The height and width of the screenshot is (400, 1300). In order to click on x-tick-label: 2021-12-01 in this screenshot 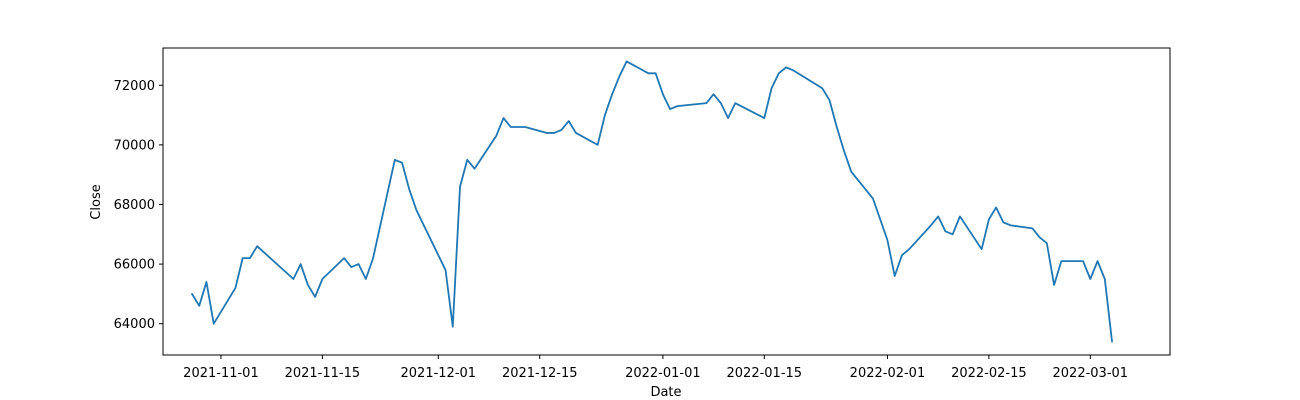, I will do `click(439, 373)`.